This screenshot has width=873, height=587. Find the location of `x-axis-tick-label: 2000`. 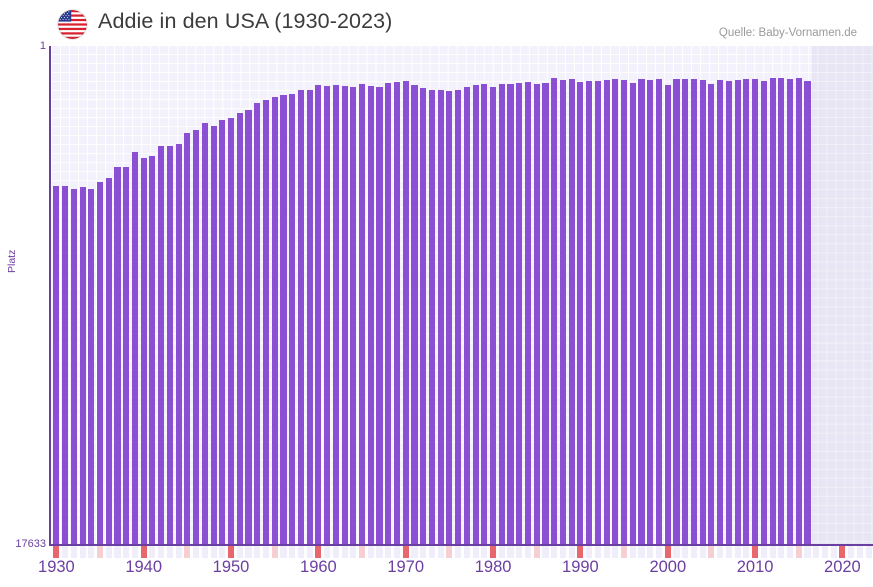

x-axis-tick-label: 2000 is located at coordinates (668, 567).